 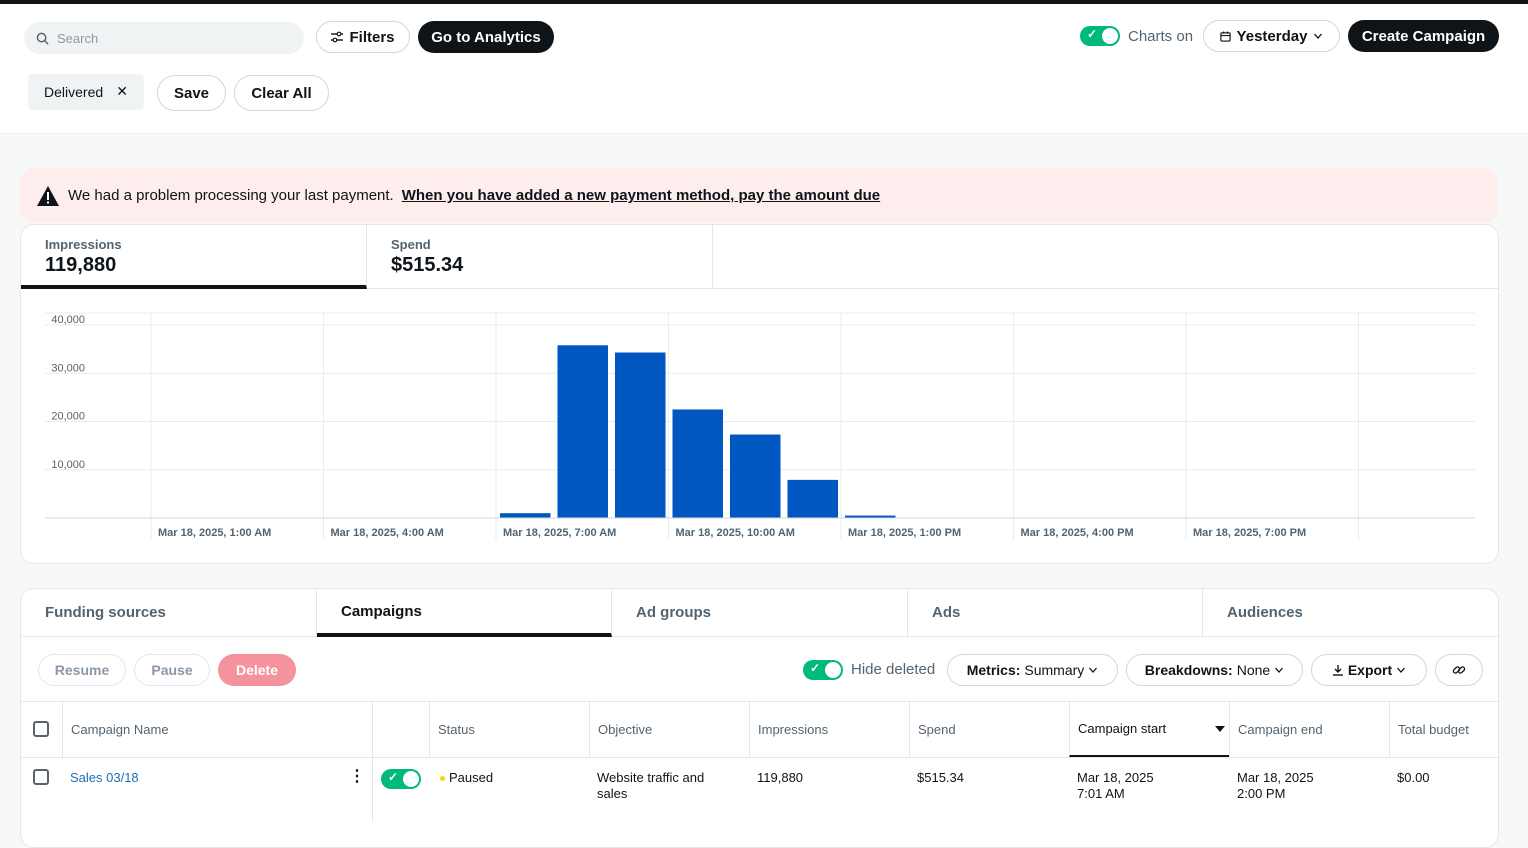 I want to click on export-label: Export, so click(x=1370, y=670).